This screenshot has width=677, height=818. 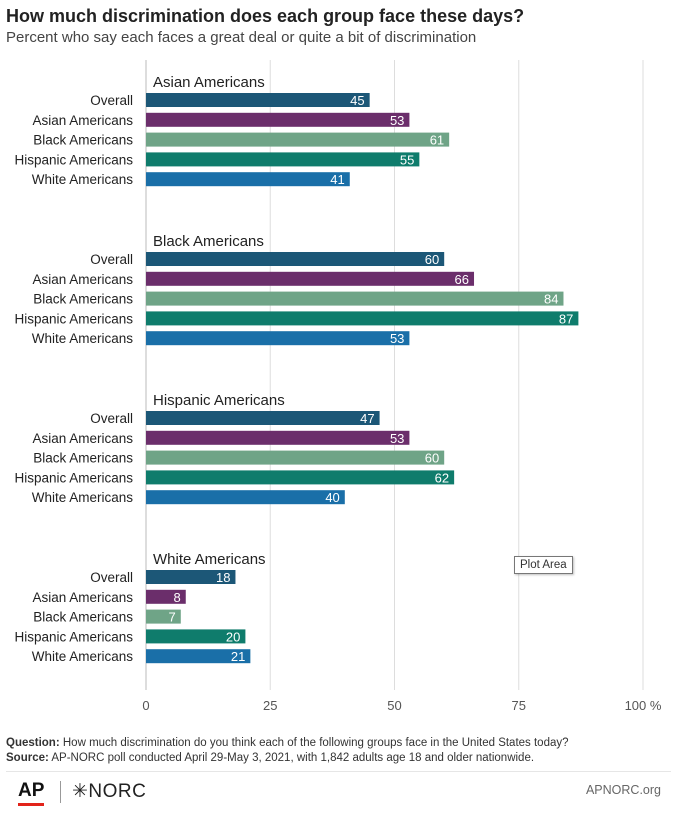 I want to click on data-label: 62, so click(x=442, y=477).